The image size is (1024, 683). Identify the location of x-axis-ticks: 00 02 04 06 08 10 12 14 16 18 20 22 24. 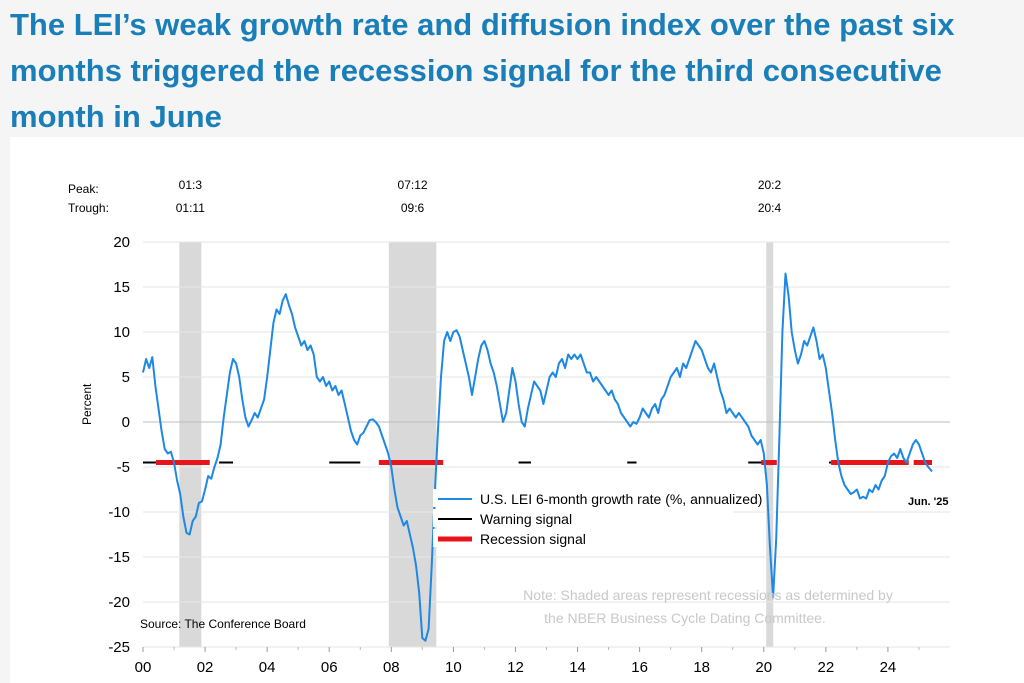
(527, 661).